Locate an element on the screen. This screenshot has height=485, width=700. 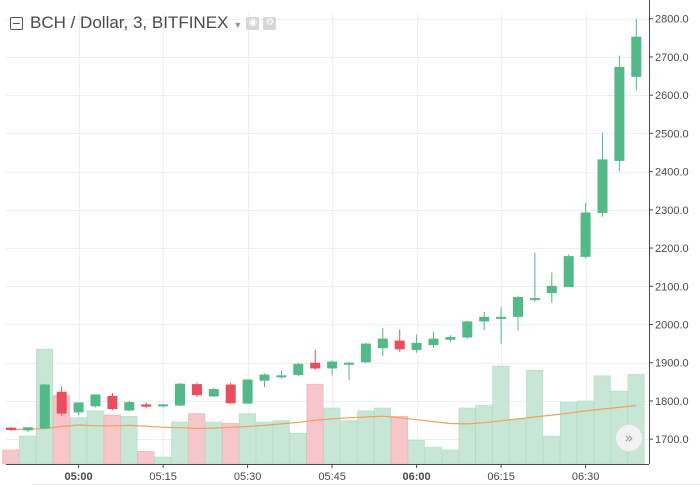
visibility-eye-icon: ◉ is located at coordinates (253, 23).